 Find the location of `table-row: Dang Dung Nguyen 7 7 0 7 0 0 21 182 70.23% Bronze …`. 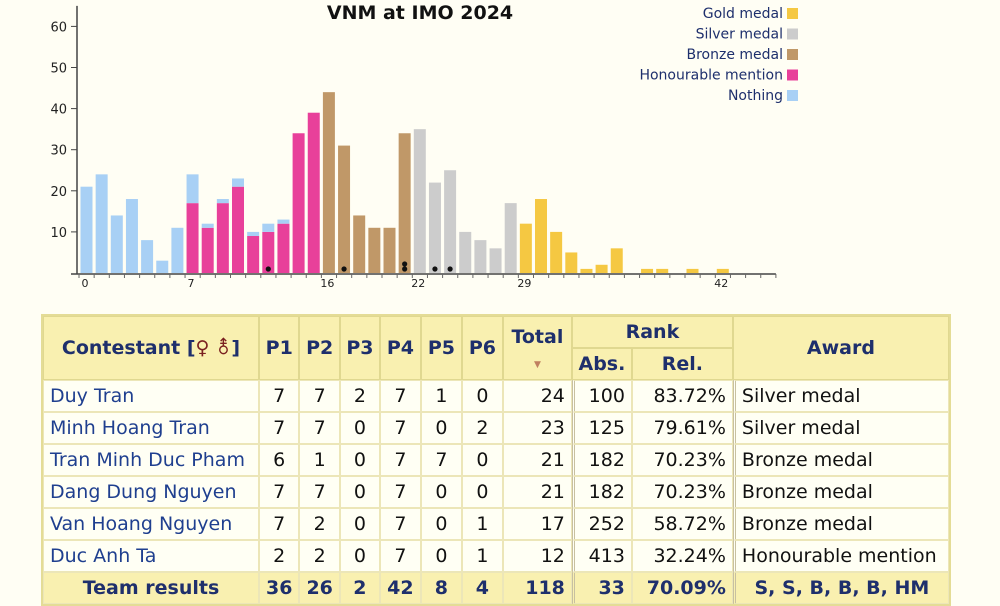

table-row: Dang Dung Nguyen 7 7 0 7 0 0 21 182 70.23% Bronze … is located at coordinates (496, 492).